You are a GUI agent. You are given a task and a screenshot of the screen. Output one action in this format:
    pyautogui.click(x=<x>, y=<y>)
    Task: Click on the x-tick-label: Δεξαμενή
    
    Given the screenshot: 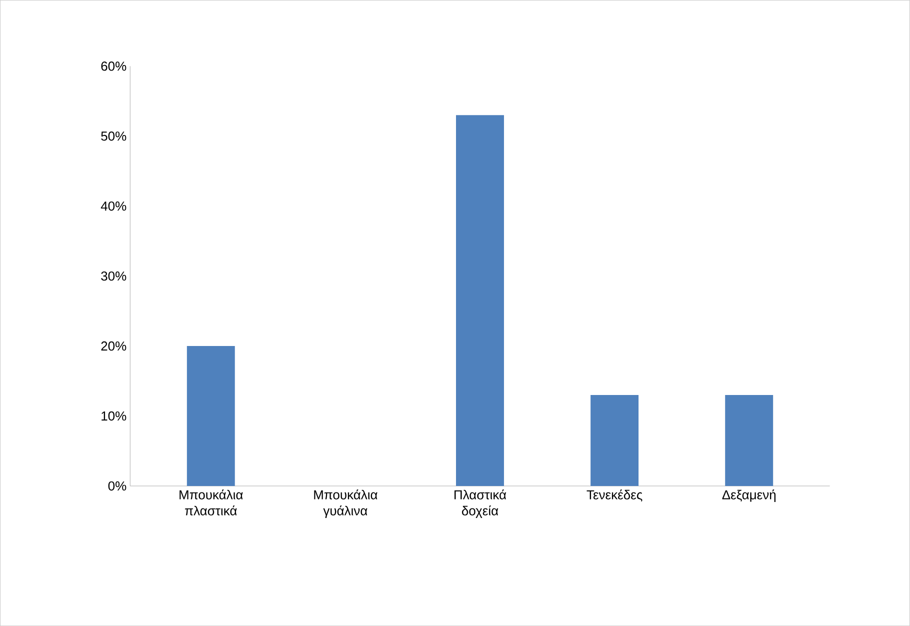 What is the action you would take?
    pyautogui.click(x=749, y=495)
    